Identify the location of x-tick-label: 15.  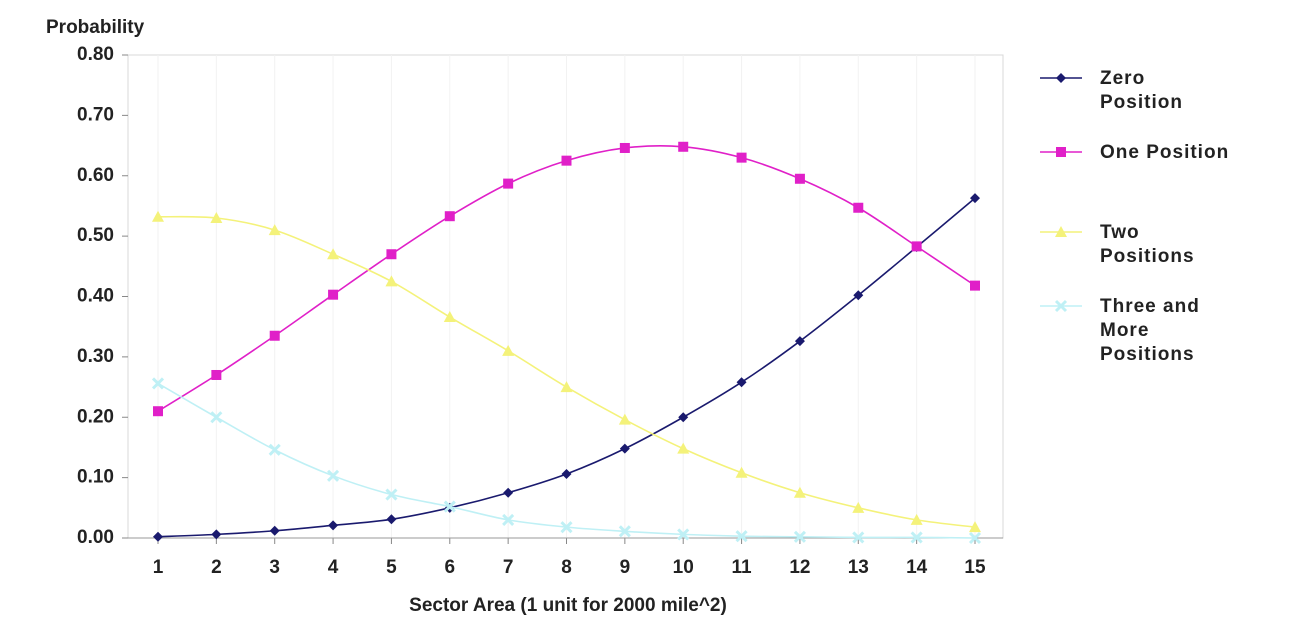
(975, 567).